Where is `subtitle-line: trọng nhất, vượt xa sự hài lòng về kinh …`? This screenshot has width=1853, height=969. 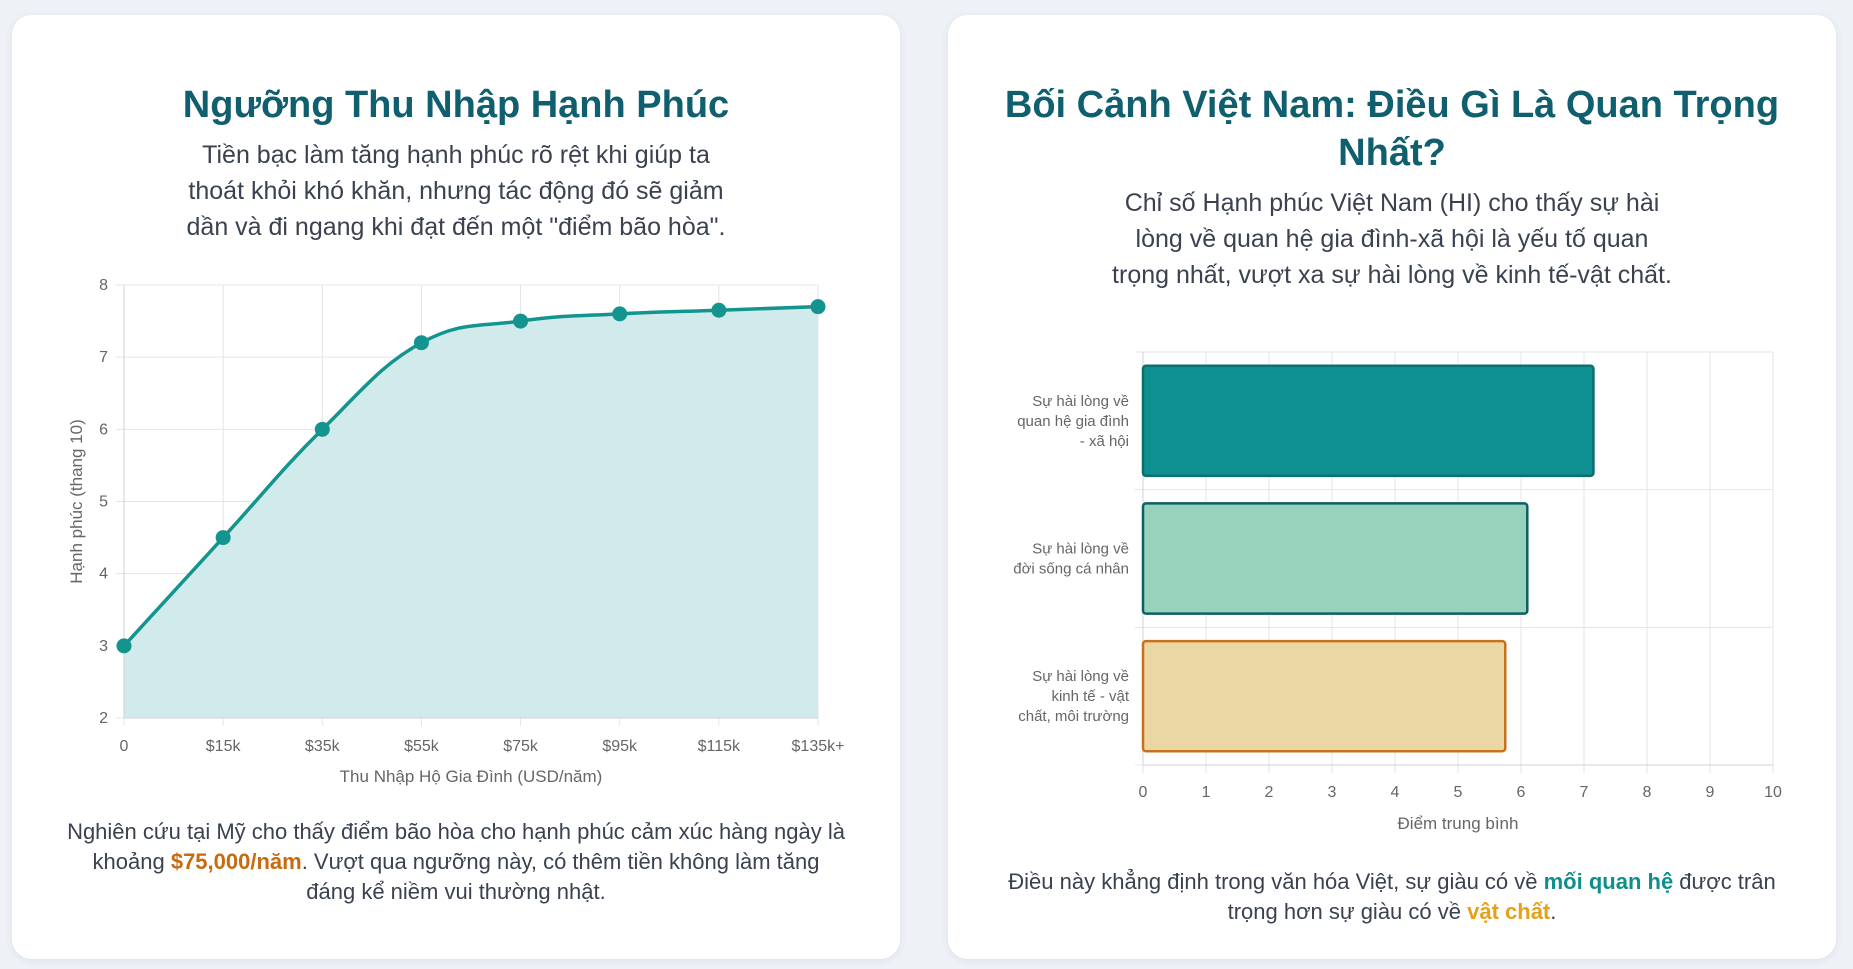 subtitle-line: trọng nhất, vượt xa sự hài lòng về kinh … is located at coordinates (1392, 275).